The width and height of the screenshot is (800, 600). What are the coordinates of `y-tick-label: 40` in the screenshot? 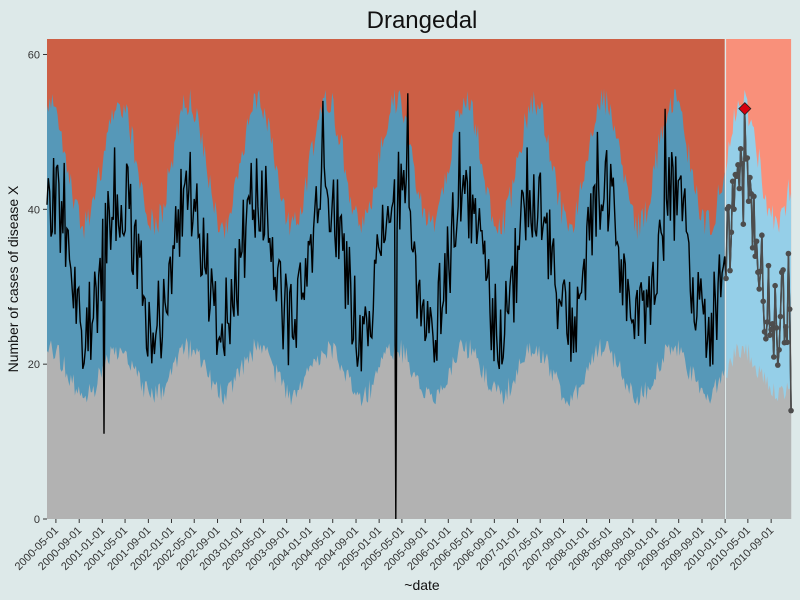 It's located at (34, 210).